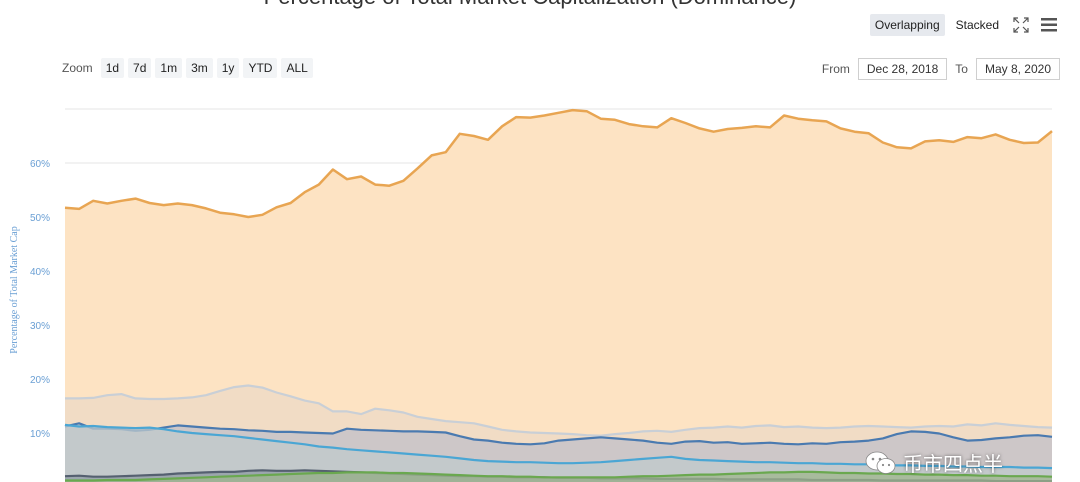 The height and width of the screenshot is (482, 1080). Describe the element at coordinates (40, 326) in the screenshot. I see `y-tick-label: 30%` at that location.